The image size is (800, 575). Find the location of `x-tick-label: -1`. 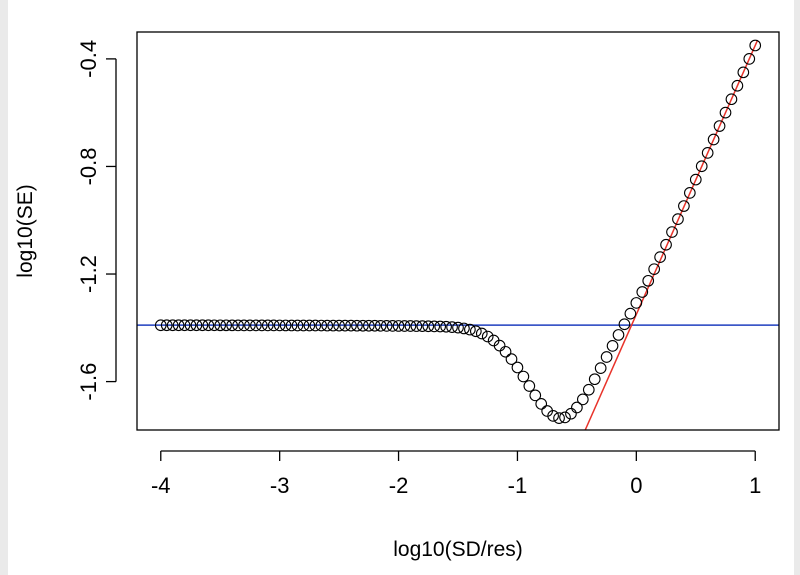

x-tick-label: -1 is located at coordinates (518, 485).